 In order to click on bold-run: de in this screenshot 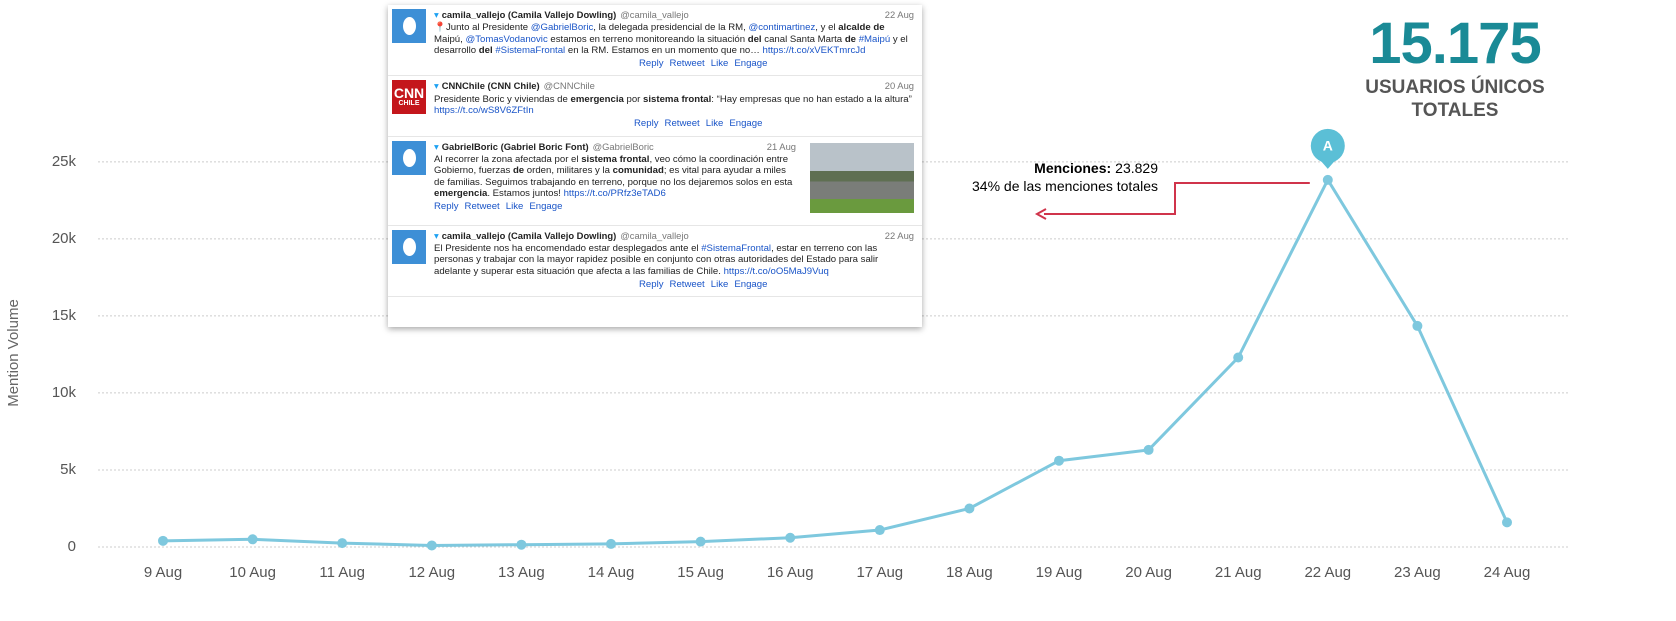, I will do `click(518, 171)`.